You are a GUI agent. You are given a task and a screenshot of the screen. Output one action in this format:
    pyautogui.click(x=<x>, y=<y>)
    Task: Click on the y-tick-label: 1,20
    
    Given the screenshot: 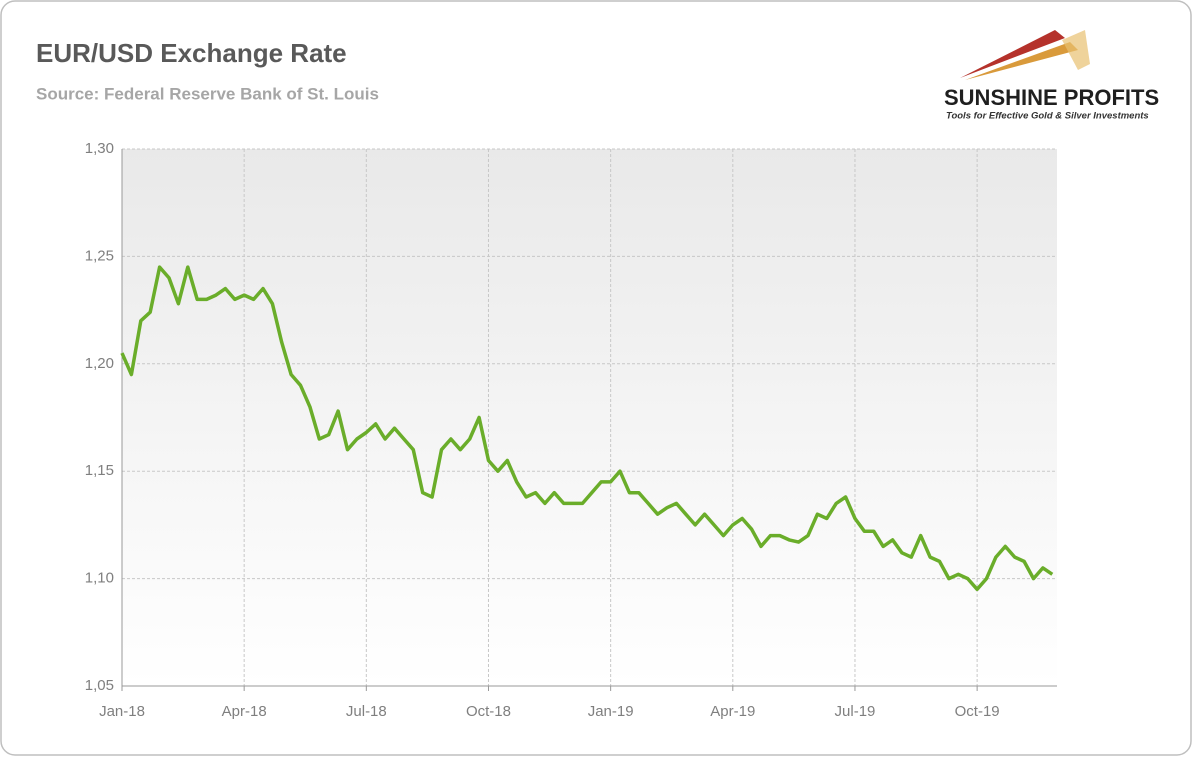 What is the action you would take?
    pyautogui.click(x=99, y=363)
    